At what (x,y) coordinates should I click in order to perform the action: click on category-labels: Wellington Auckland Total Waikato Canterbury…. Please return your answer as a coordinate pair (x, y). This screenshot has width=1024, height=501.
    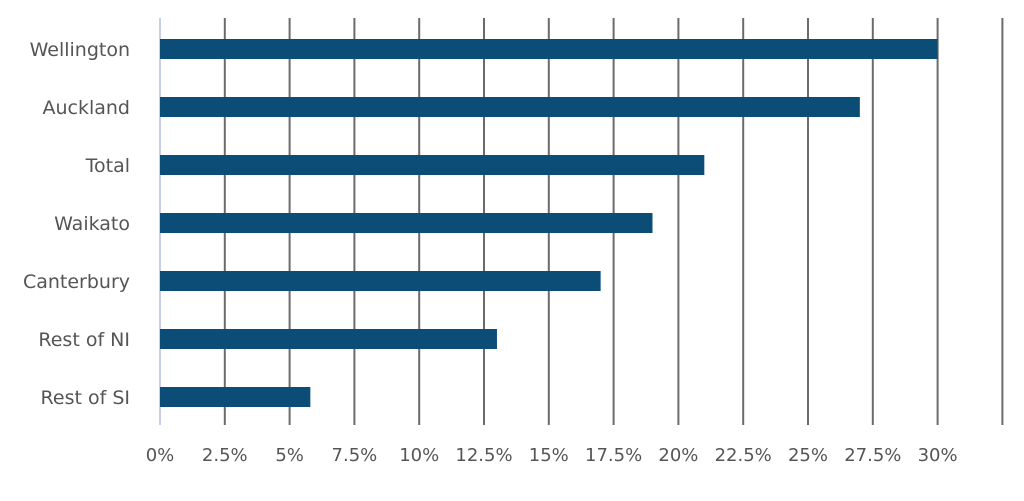
    Looking at the image, I should click on (76, 224).